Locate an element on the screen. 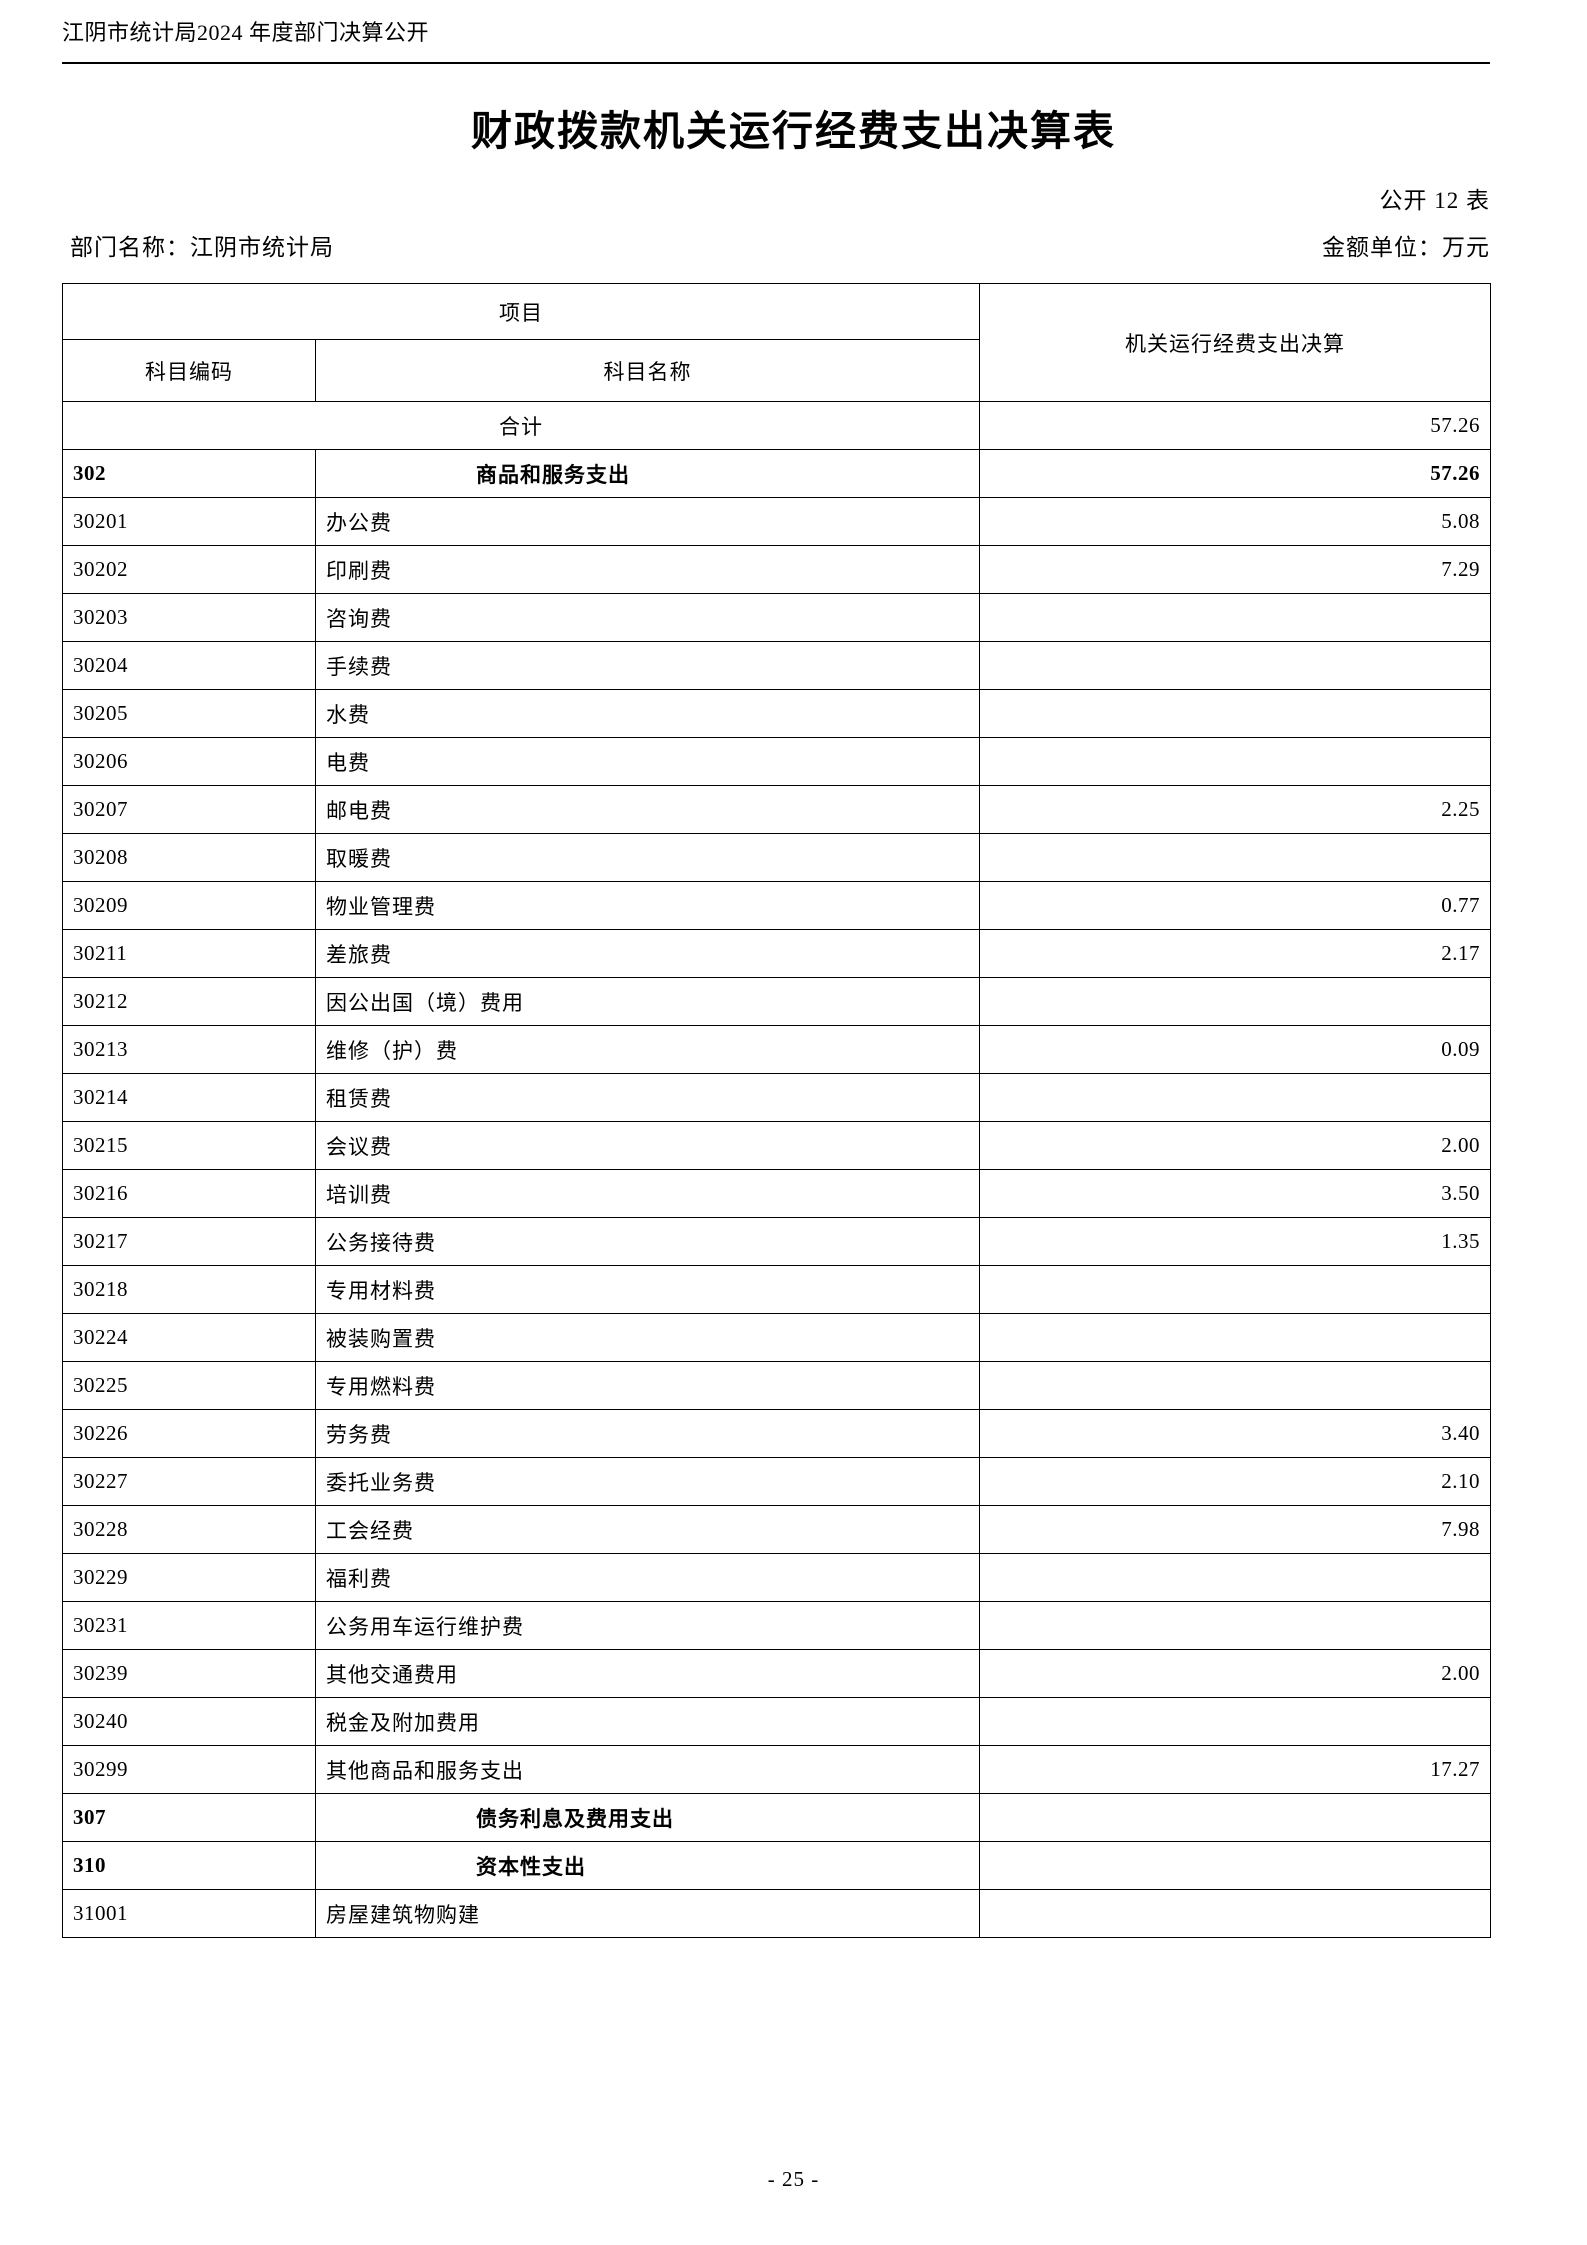 This screenshot has width=1587, height=2245. table-row: 30239 其他交通费用 2.00 is located at coordinates (776, 1673).